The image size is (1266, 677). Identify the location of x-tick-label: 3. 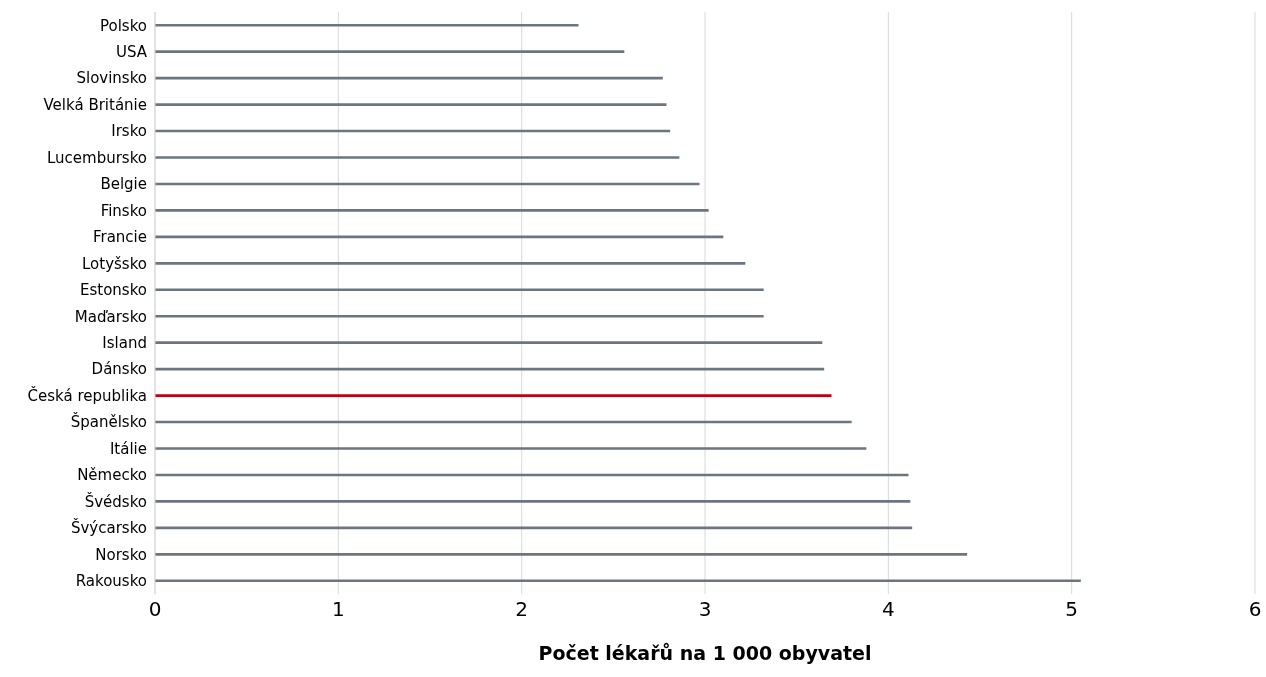
(705, 609).